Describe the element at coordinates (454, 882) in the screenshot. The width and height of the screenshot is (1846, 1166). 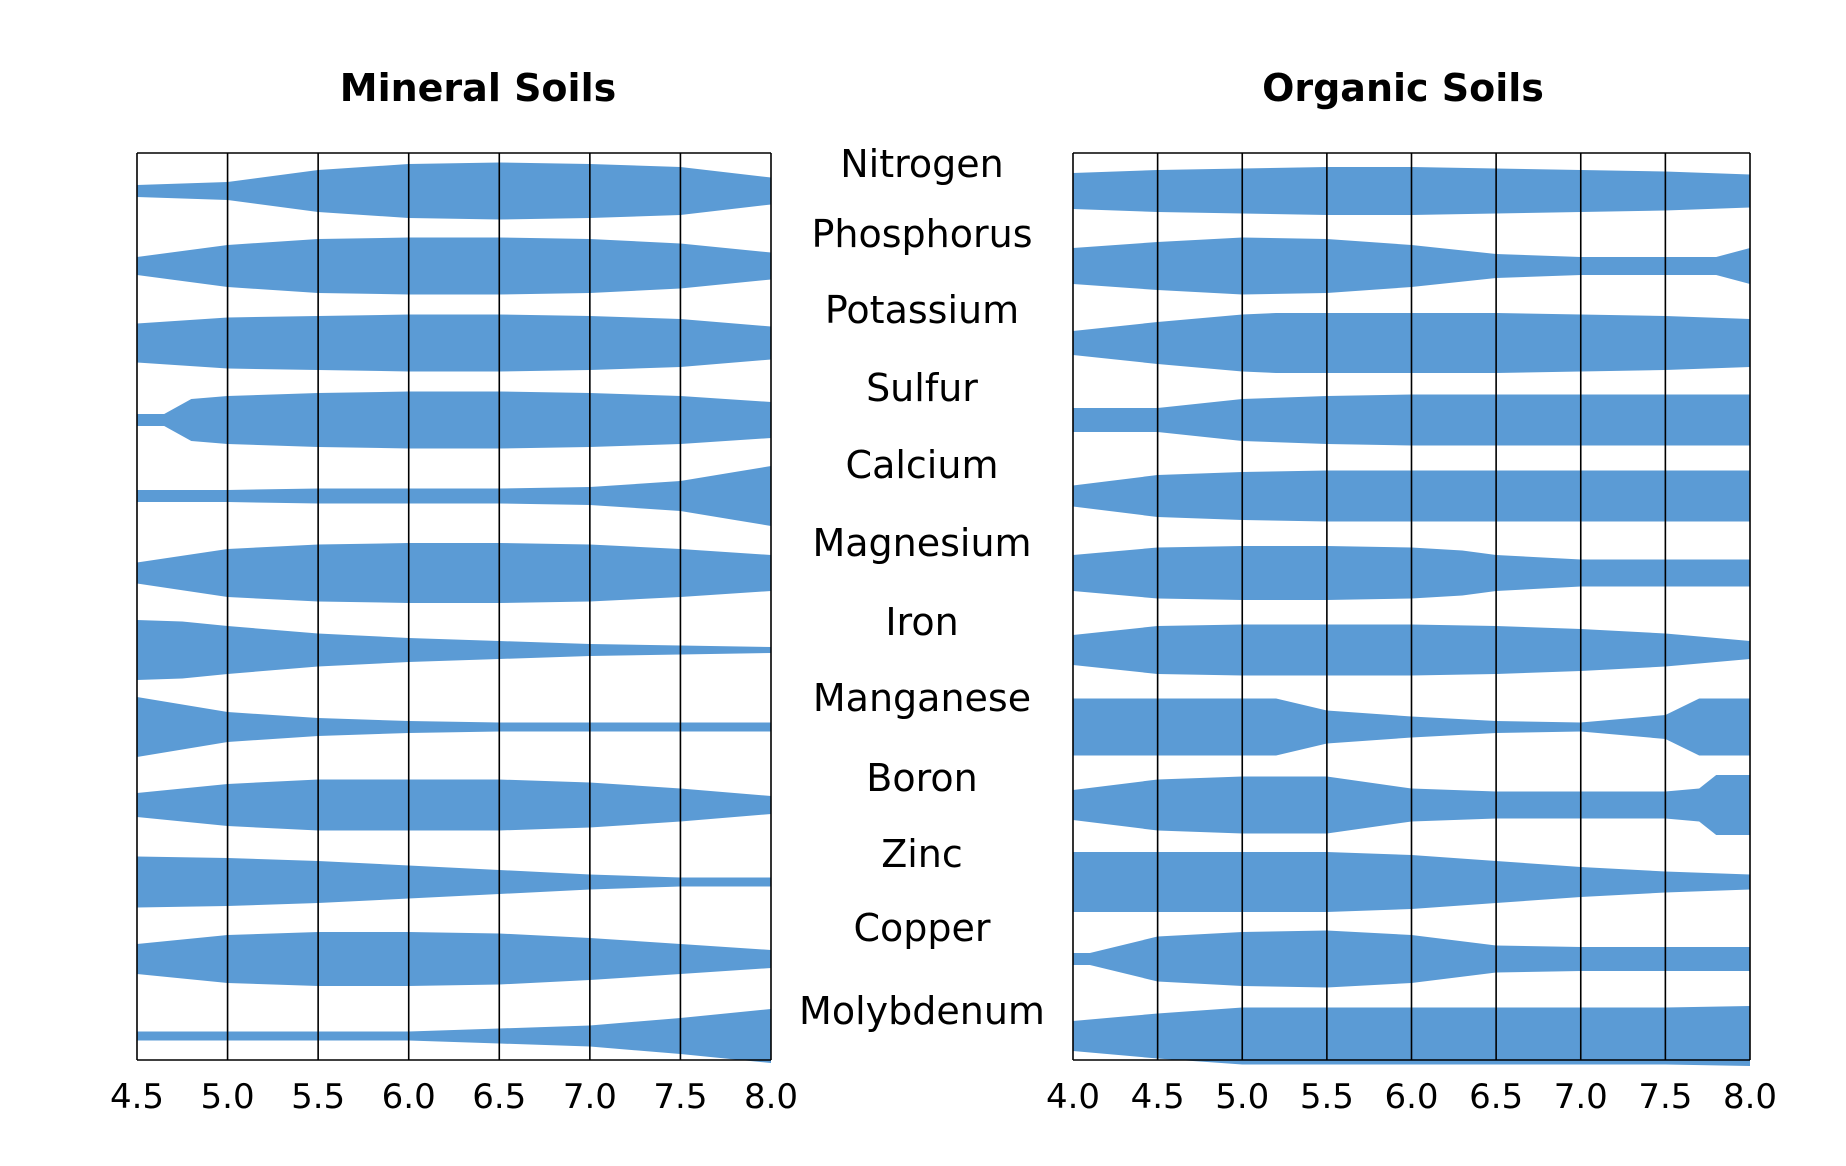
I see `mineral-band-zinc` at that location.